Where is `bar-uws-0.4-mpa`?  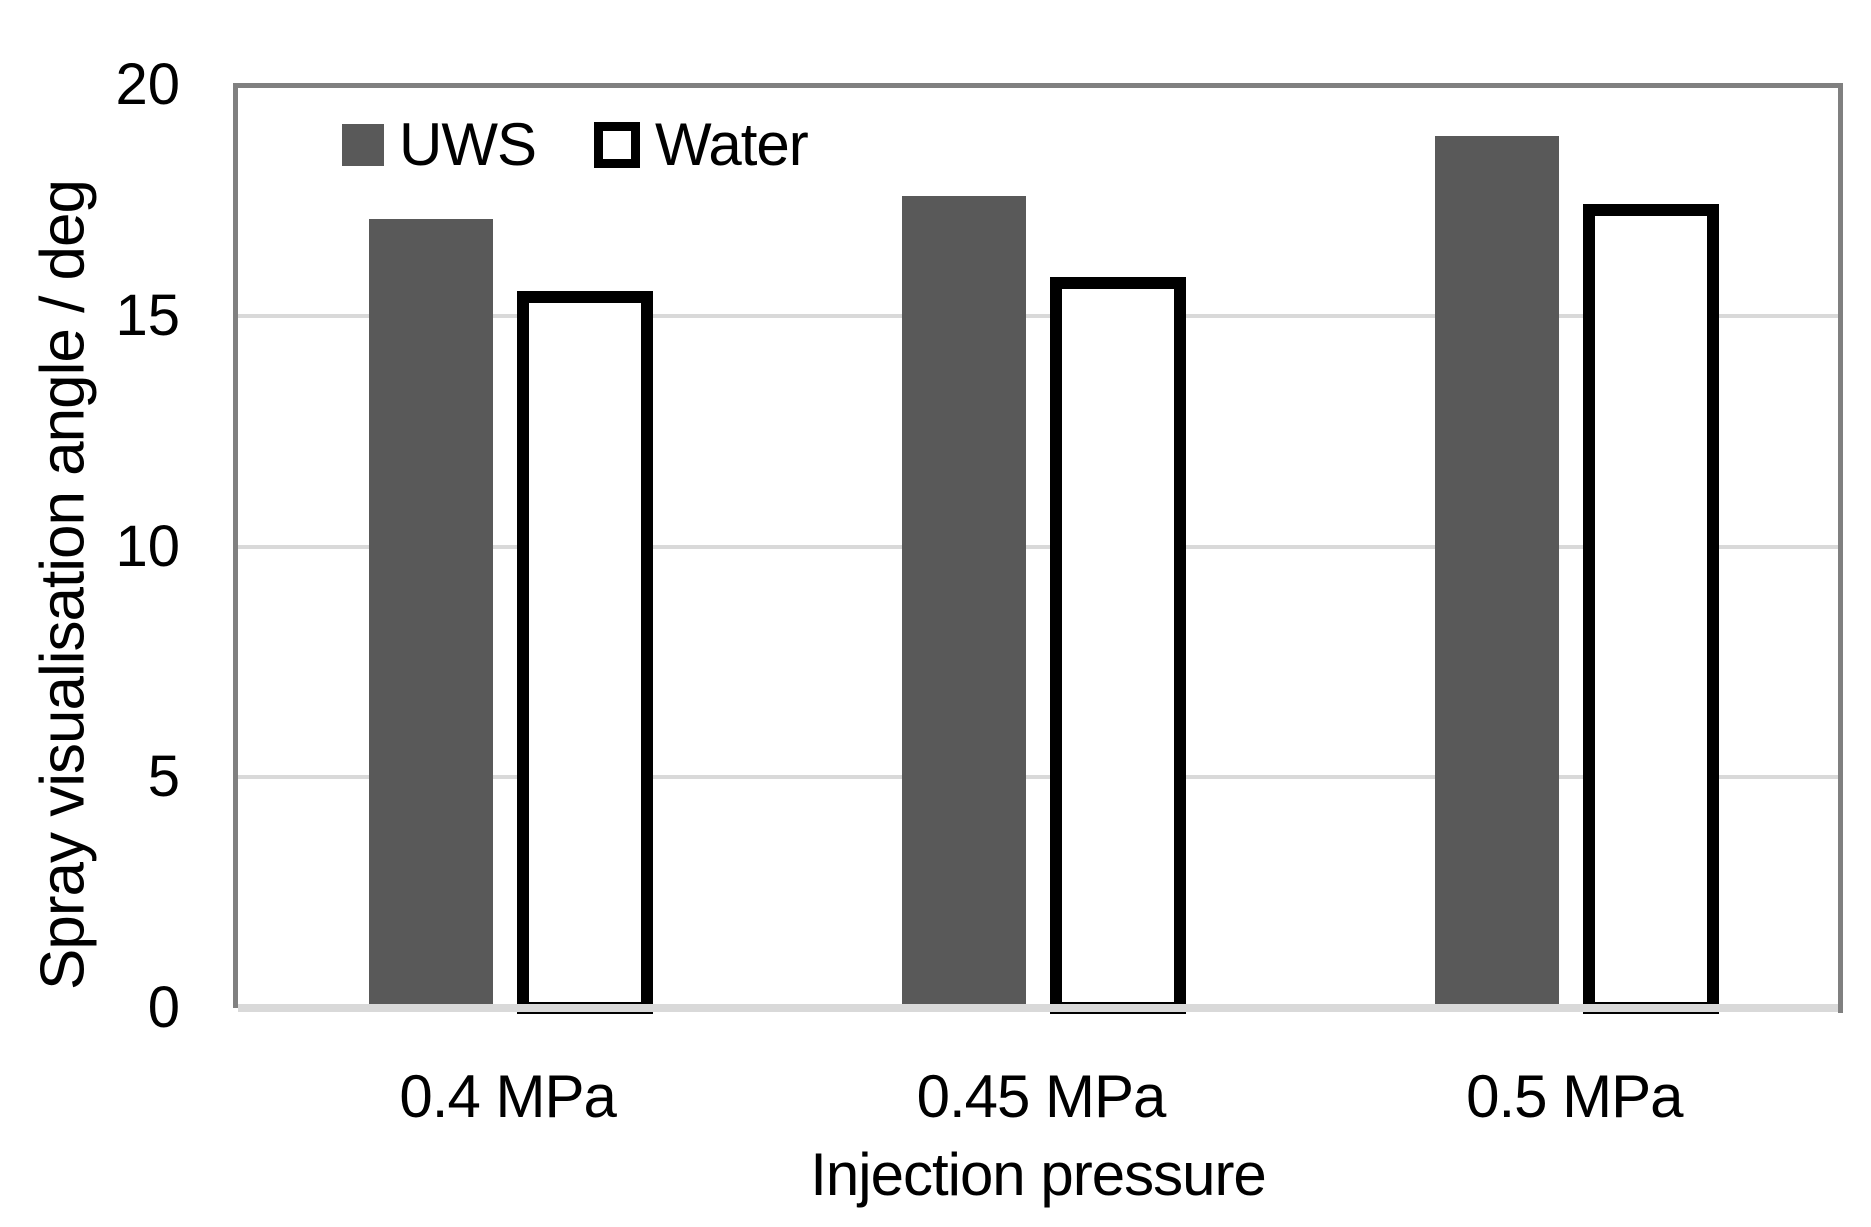 bar-uws-0.4-mpa is located at coordinates (430, 613).